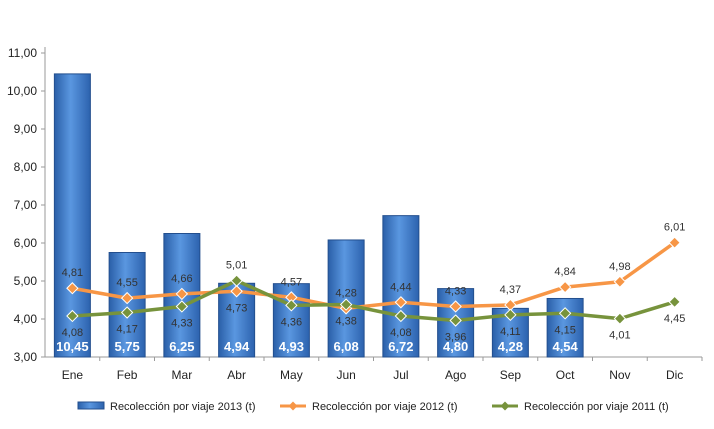 This screenshot has width=714, height=429. What do you see at coordinates (400, 346) in the screenshot?
I see `bar-value-label-2013: 6,72` at bounding box center [400, 346].